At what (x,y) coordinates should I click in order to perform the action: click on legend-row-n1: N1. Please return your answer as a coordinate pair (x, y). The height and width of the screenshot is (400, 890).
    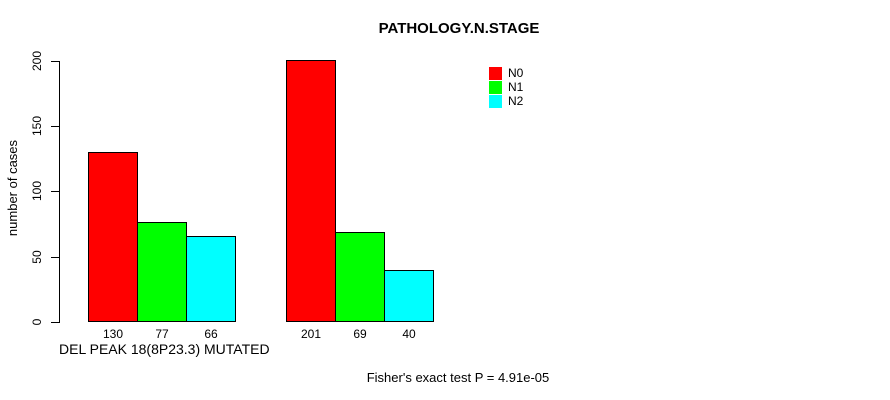
    Looking at the image, I should click on (506, 87).